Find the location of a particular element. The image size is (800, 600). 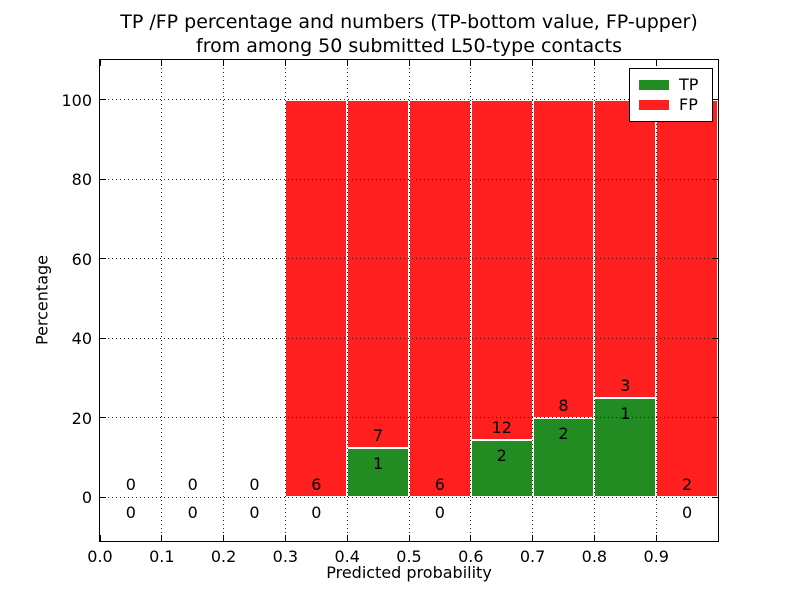

fp-count-label: 3 is located at coordinates (625, 385).